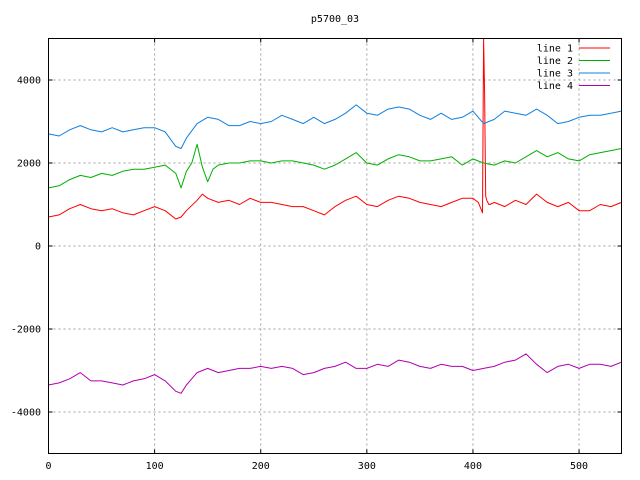  What do you see at coordinates (555, 61) in the screenshot?
I see `legend-label: line 2` at bounding box center [555, 61].